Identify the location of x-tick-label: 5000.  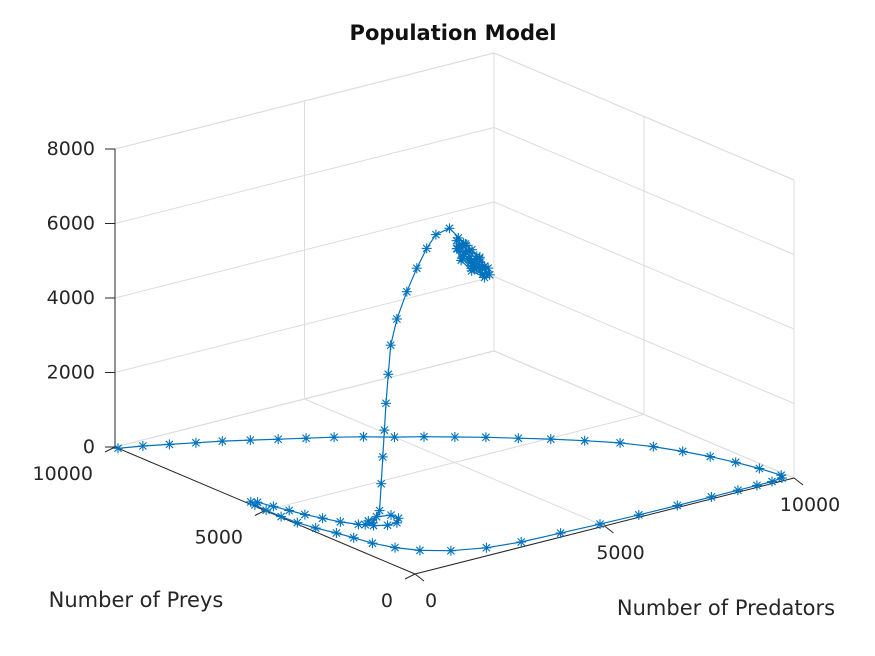
(620, 553).